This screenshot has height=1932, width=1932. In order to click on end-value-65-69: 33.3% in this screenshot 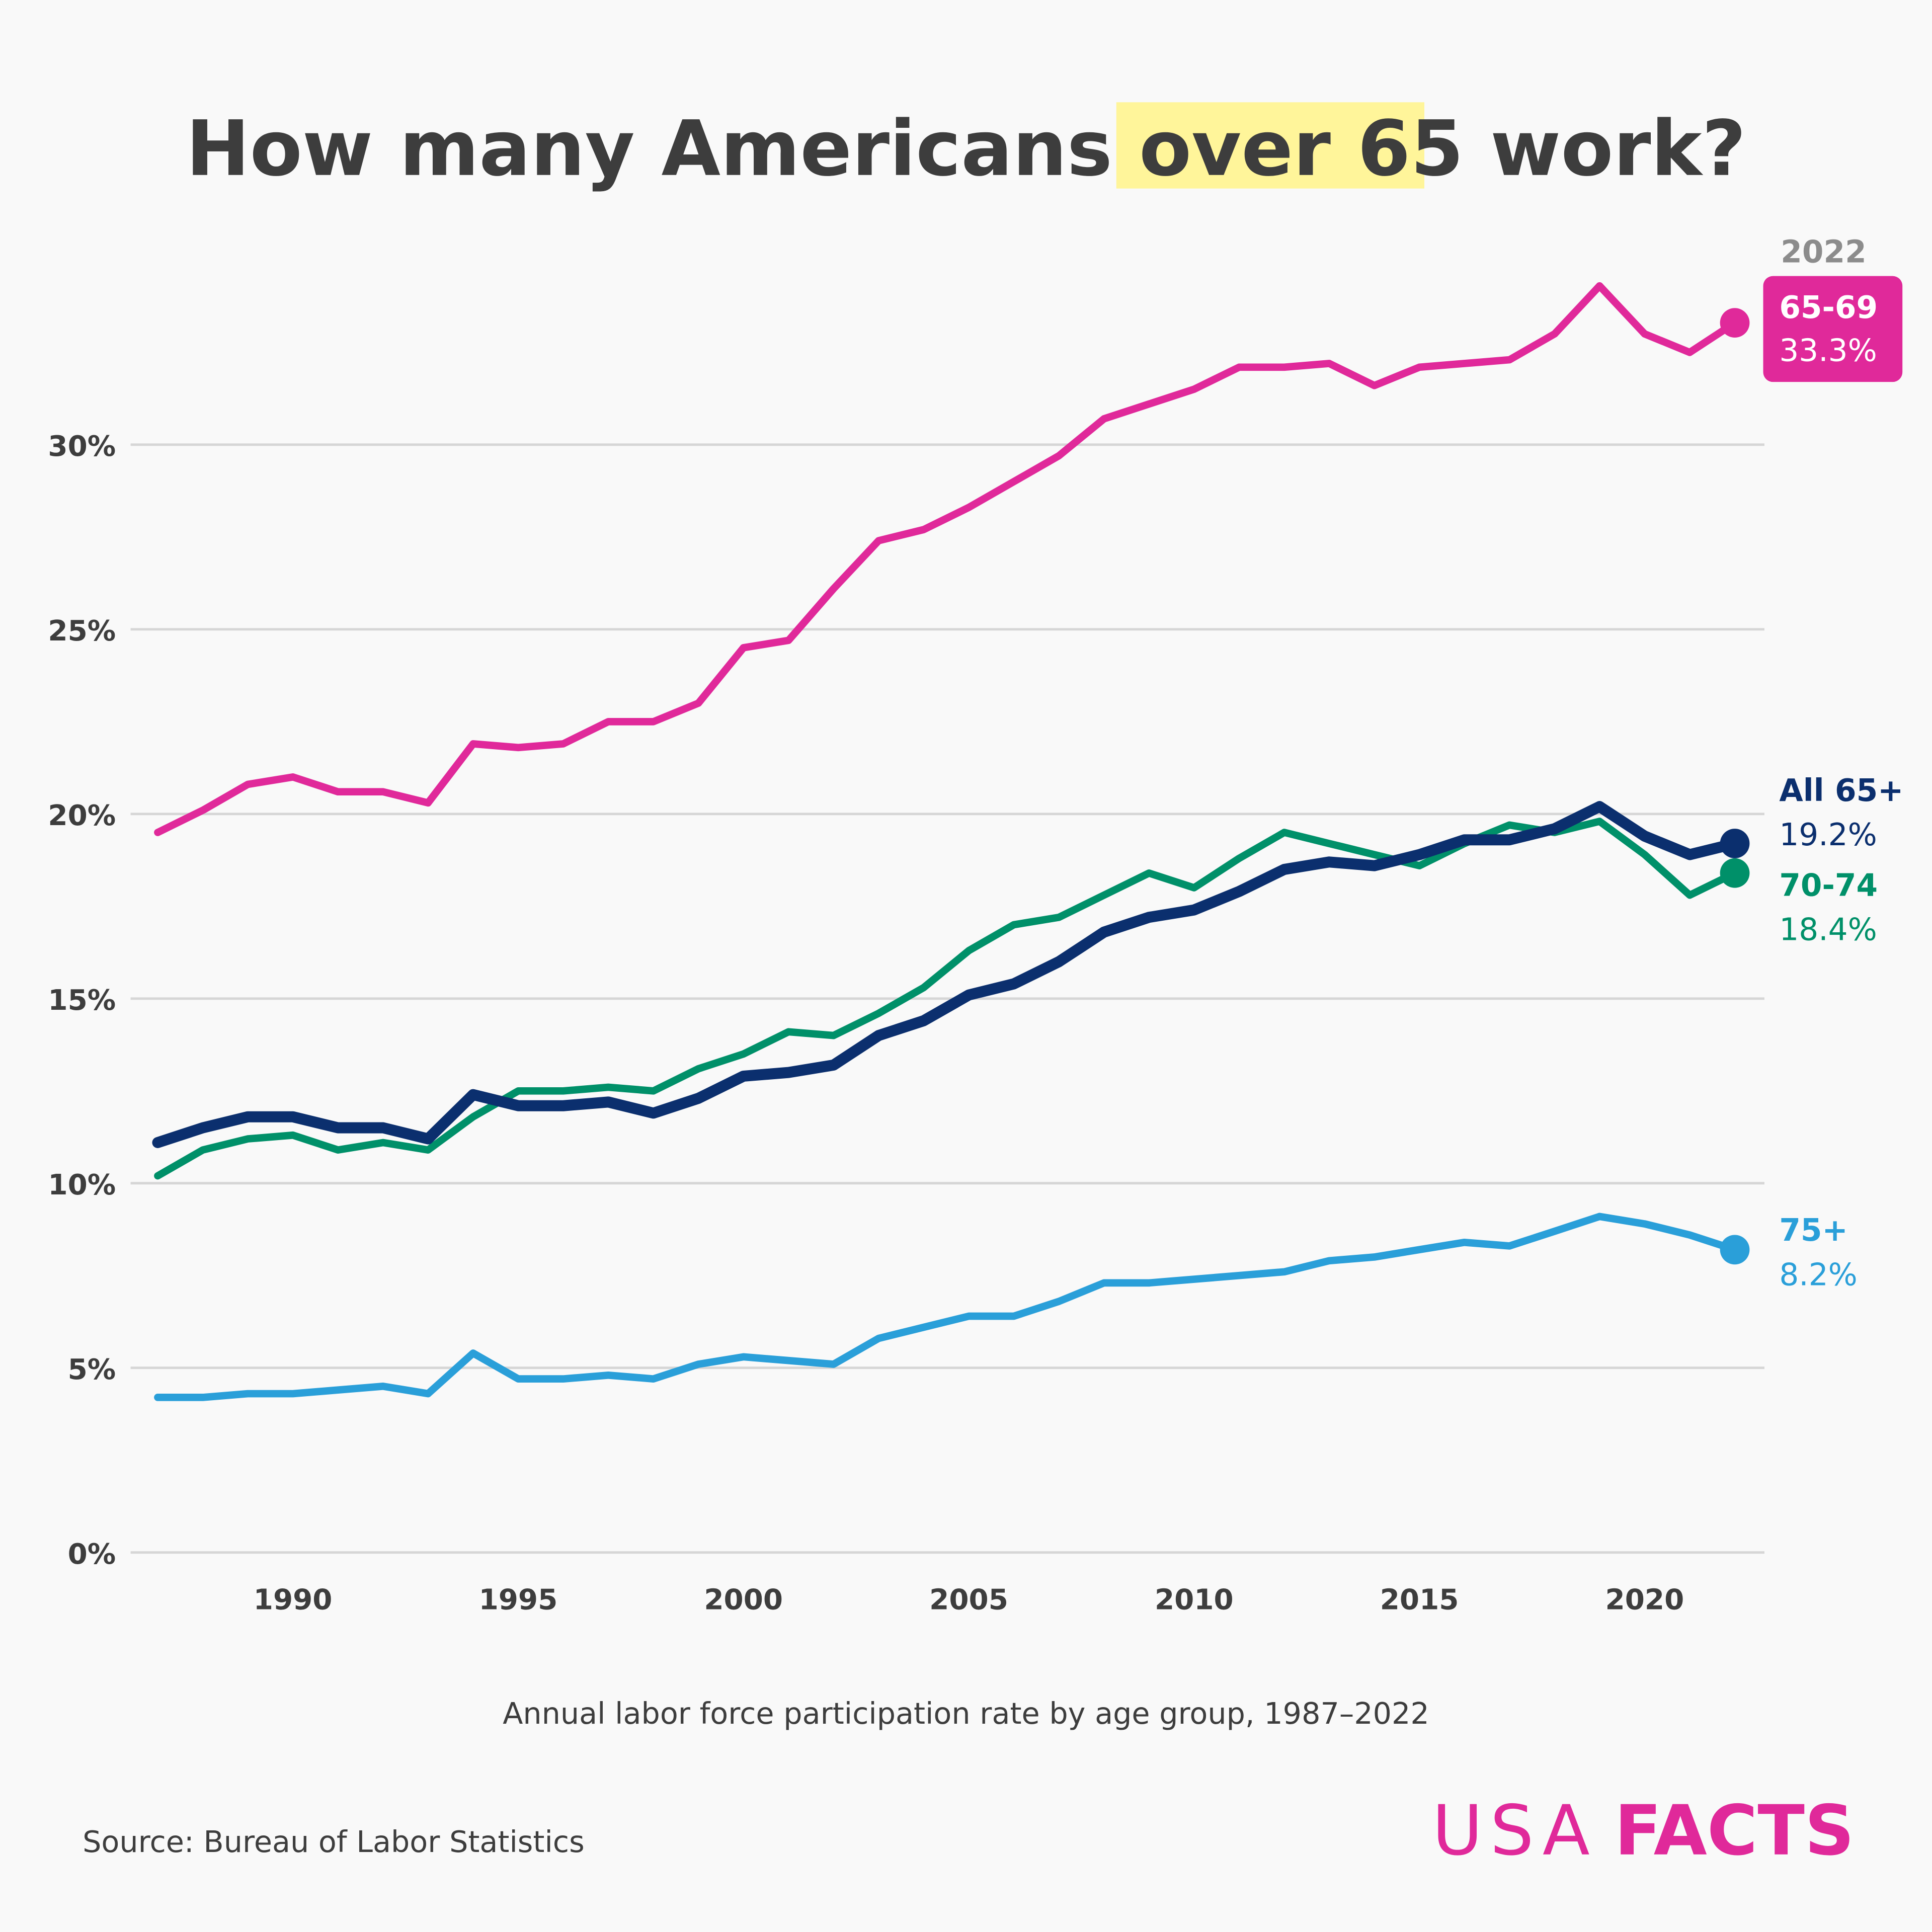, I will do `click(1828, 351)`.